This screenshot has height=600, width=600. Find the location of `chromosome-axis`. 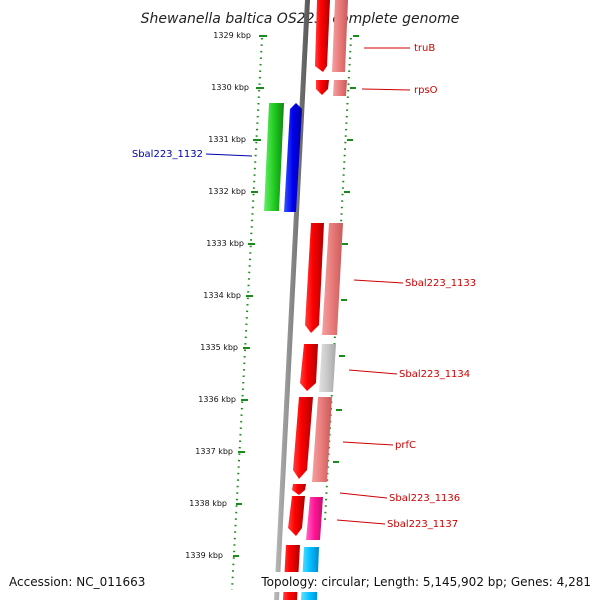

chromosome-axis is located at coordinates (292, 300).